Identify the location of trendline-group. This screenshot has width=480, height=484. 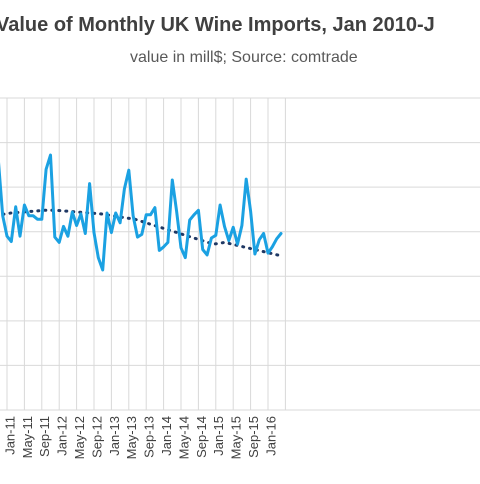
(141, 233).